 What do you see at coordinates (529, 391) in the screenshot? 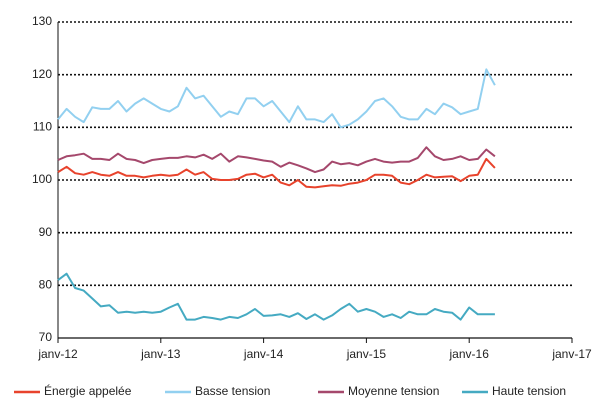
I see `legend-label: Haute tension` at bounding box center [529, 391].